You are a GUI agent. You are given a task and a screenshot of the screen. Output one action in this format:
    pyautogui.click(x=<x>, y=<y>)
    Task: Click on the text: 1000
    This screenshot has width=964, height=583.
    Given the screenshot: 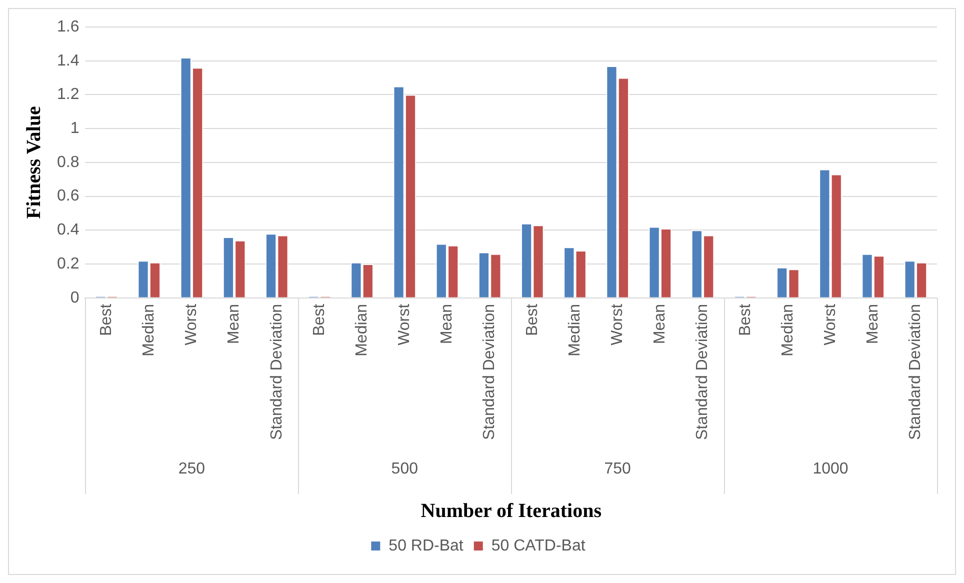 What is the action you would take?
    pyautogui.click(x=830, y=469)
    